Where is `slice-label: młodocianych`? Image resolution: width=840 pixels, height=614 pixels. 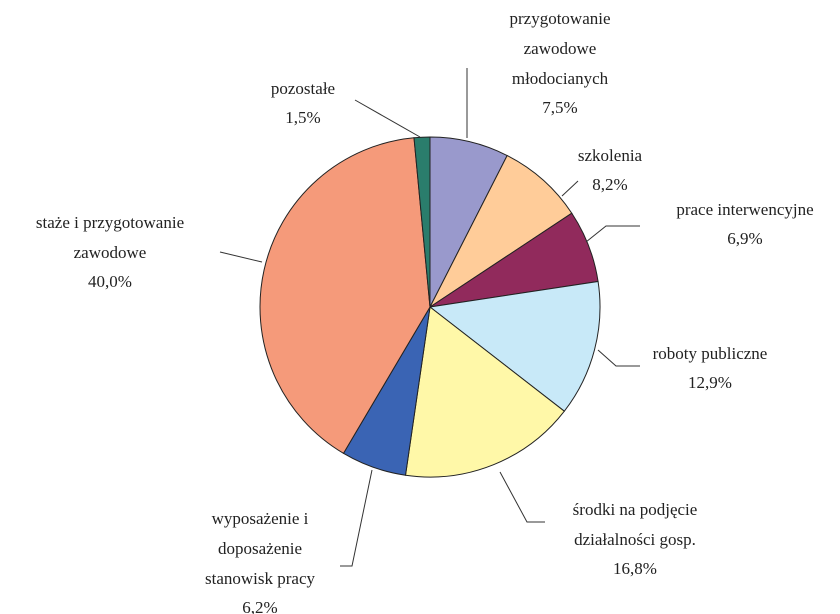
slice-label: młodocianych is located at coordinates (560, 78).